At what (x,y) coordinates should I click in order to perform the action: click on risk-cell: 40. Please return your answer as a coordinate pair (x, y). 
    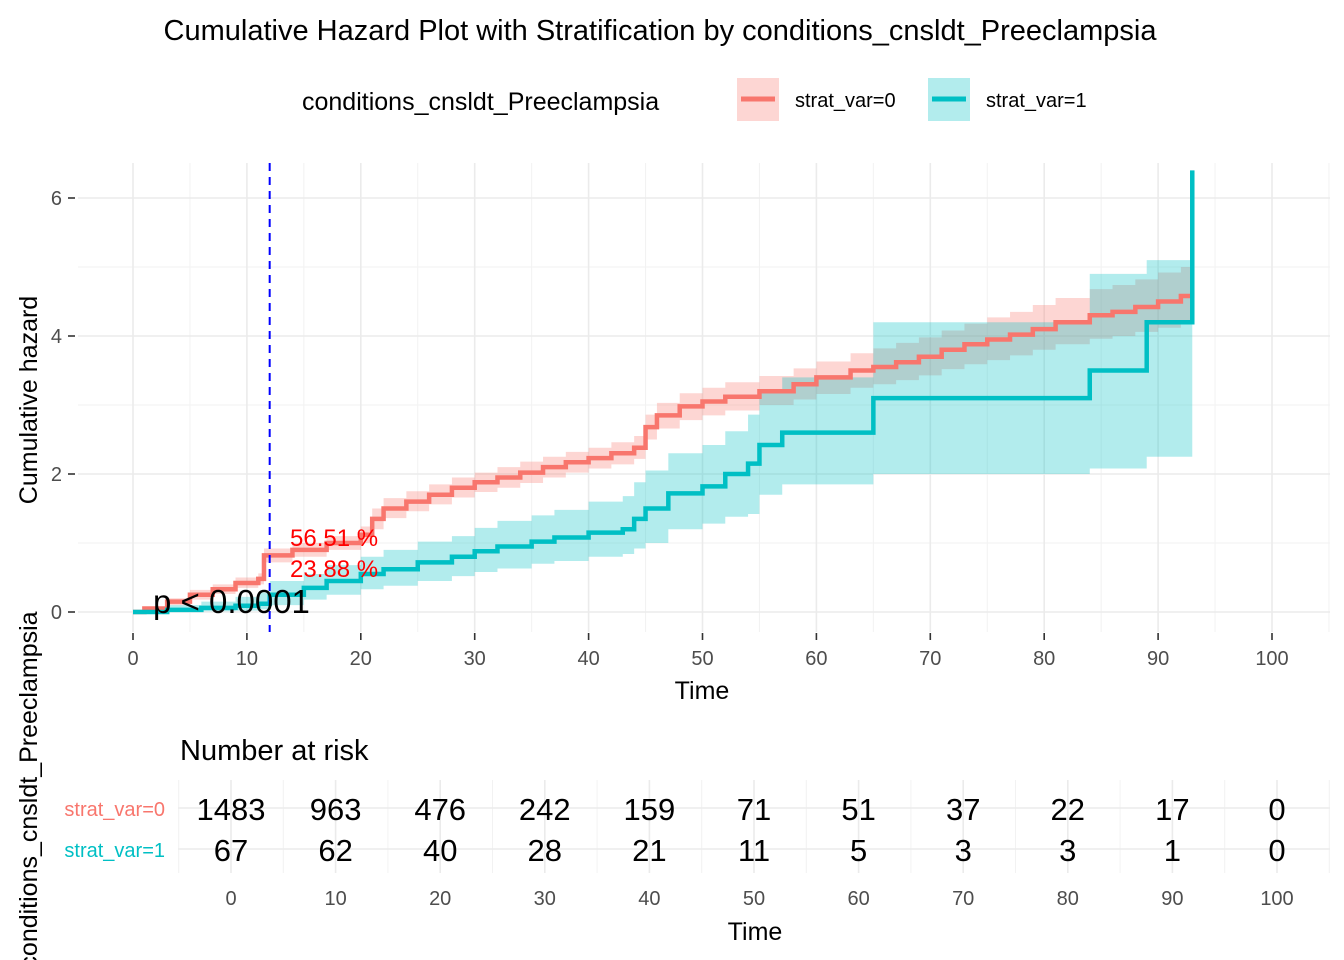
    Looking at the image, I should click on (440, 850).